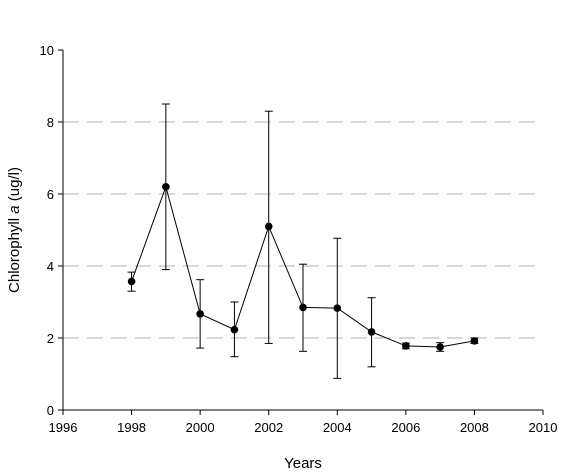 The image size is (575, 474). I want to click on y-axis-title: Chlorophyll a (ug/l), so click(14, 230).